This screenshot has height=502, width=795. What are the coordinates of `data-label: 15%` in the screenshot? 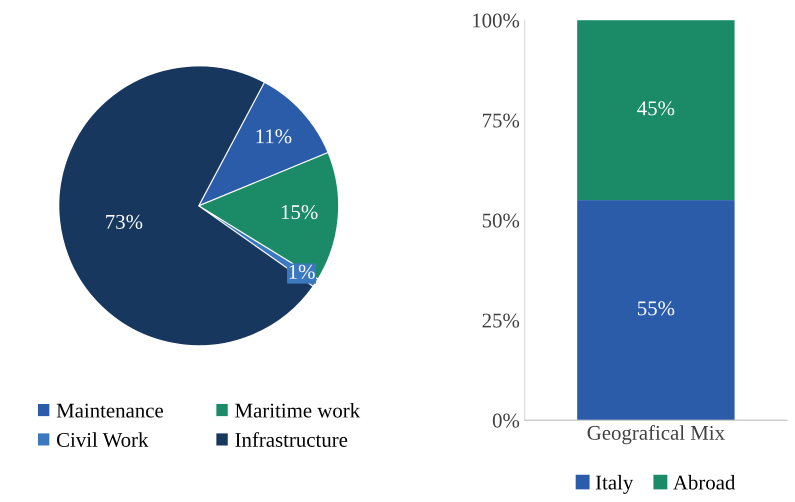 It's located at (300, 212).